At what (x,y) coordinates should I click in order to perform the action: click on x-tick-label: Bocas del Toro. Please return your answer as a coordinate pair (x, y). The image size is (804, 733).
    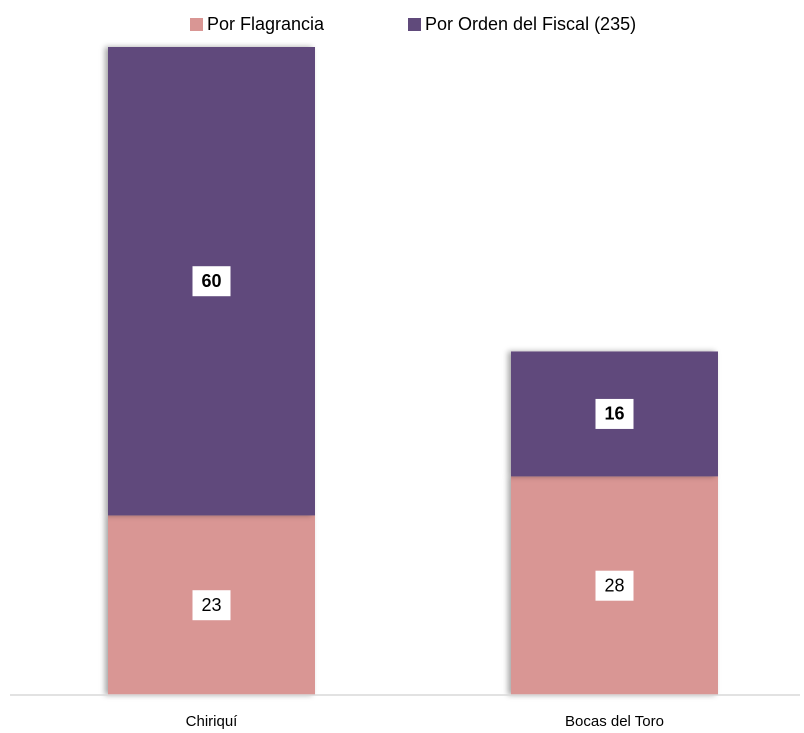
    Looking at the image, I should click on (614, 721).